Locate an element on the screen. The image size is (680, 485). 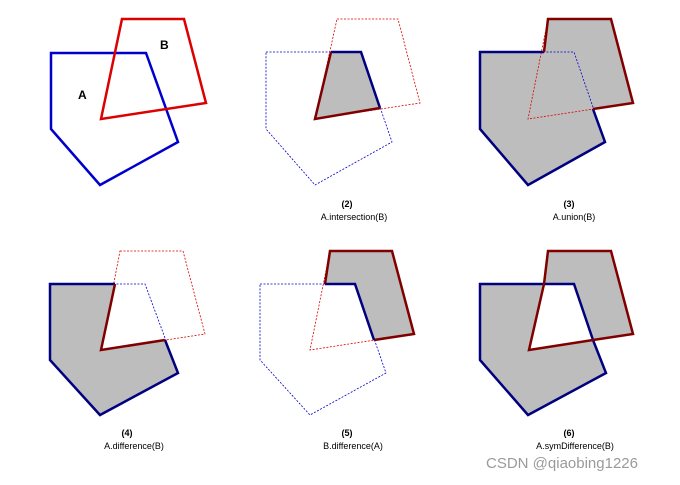
polygon-b-outline is located at coordinates (153, 300).